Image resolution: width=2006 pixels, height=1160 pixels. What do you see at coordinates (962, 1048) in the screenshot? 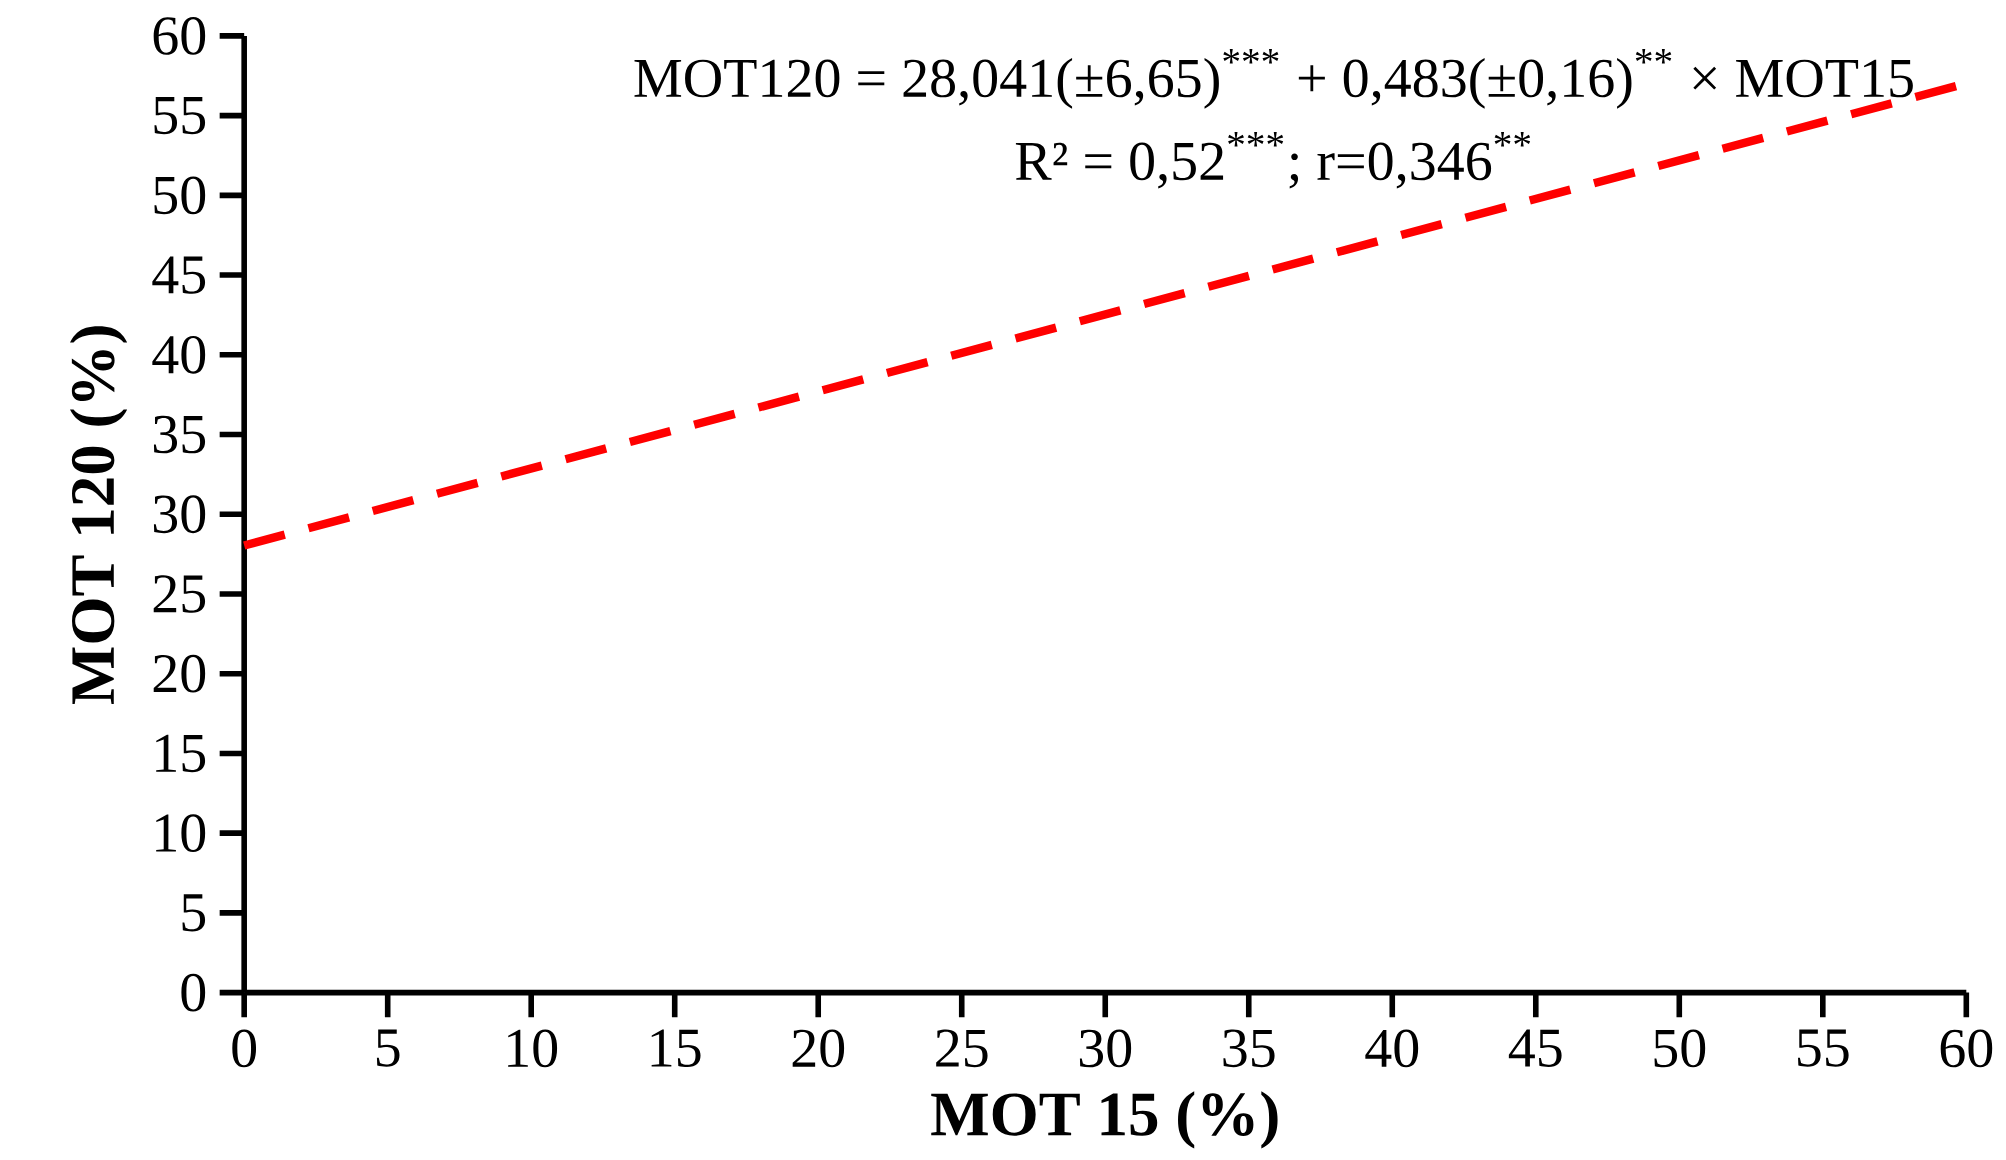
I see `x-tick-label: 25` at bounding box center [962, 1048].